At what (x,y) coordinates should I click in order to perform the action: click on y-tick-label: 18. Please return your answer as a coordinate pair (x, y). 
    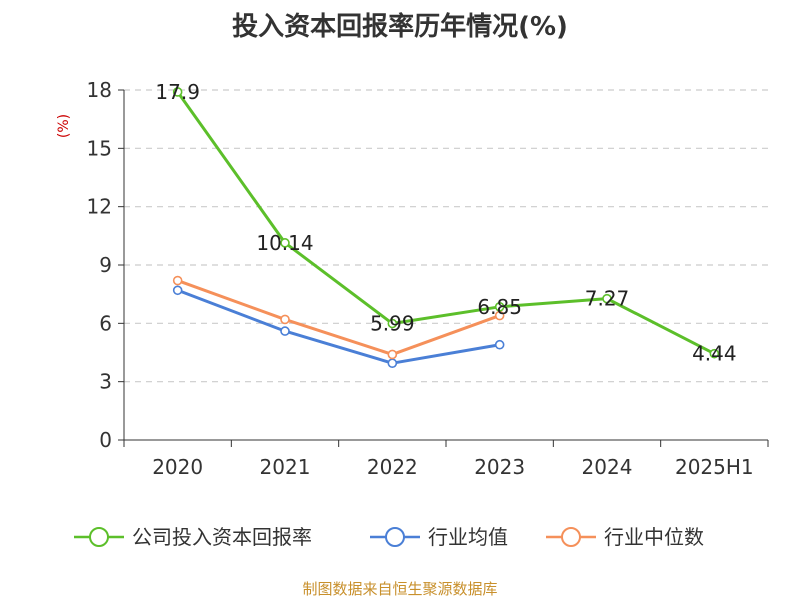
    Looking at the image, I should click on (99, 90).